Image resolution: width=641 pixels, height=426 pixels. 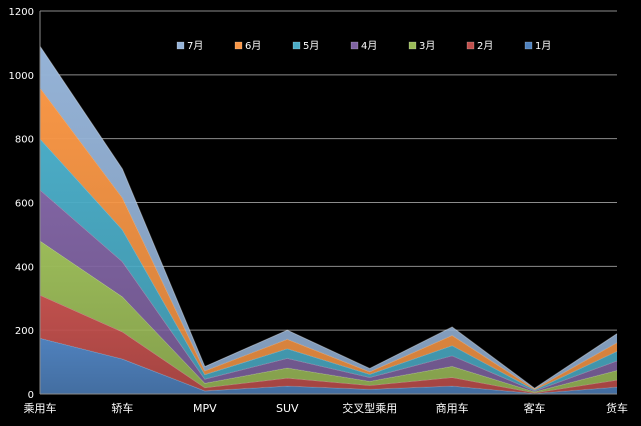 I want to click on legend-label: 7月, so click(x=195, y=46).